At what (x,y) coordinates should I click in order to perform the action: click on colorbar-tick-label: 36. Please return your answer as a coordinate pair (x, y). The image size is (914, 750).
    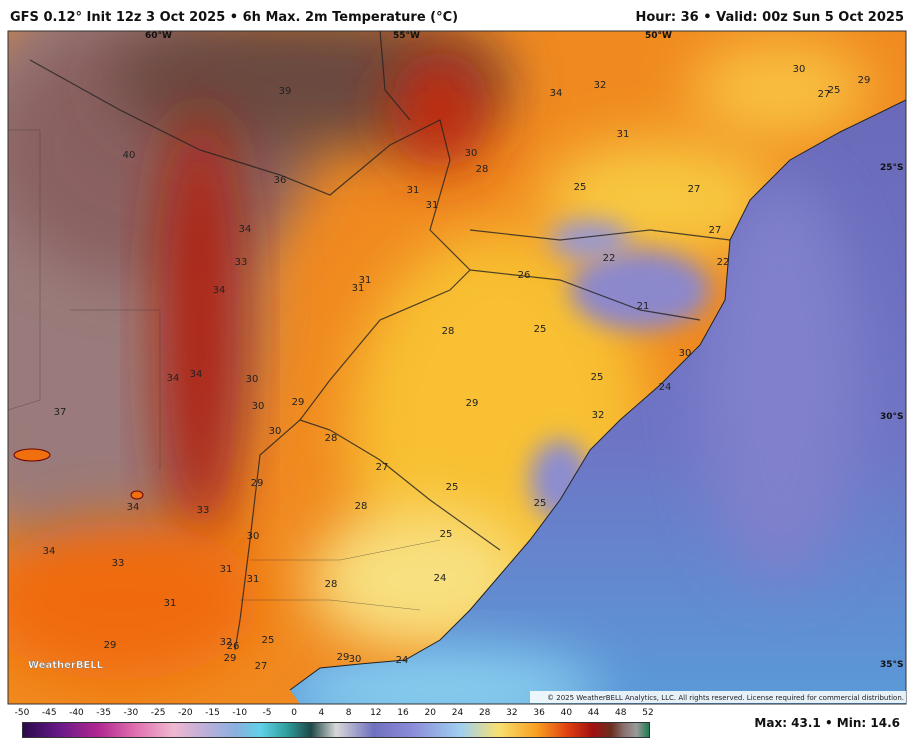
    Looking at the image, I should click on (539, 713).